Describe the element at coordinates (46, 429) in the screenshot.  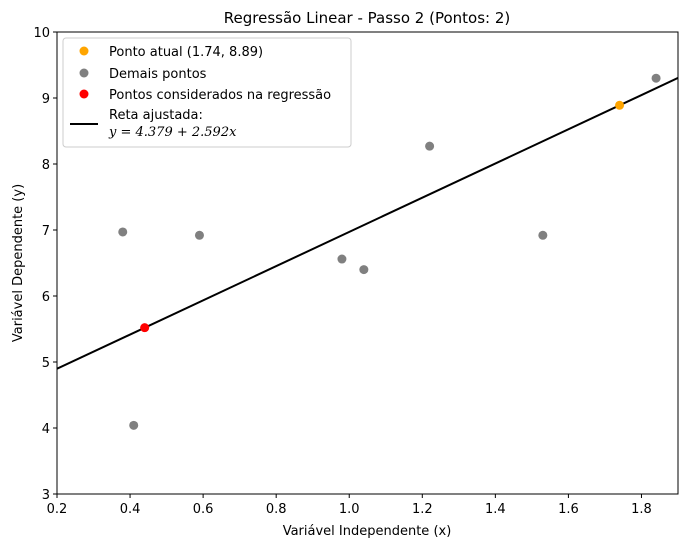
I see `y-tick-label: 4` at that location.